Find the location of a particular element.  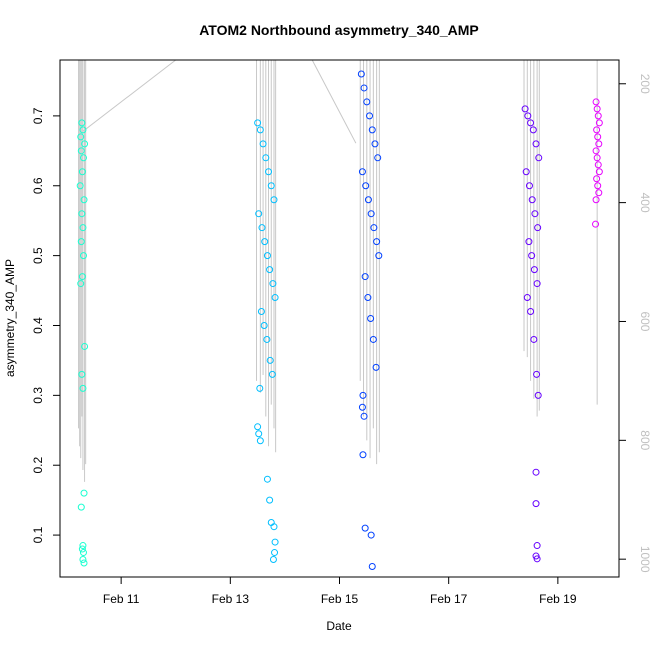

y2-tick-label: 600 is located at coordinates (644, 321).